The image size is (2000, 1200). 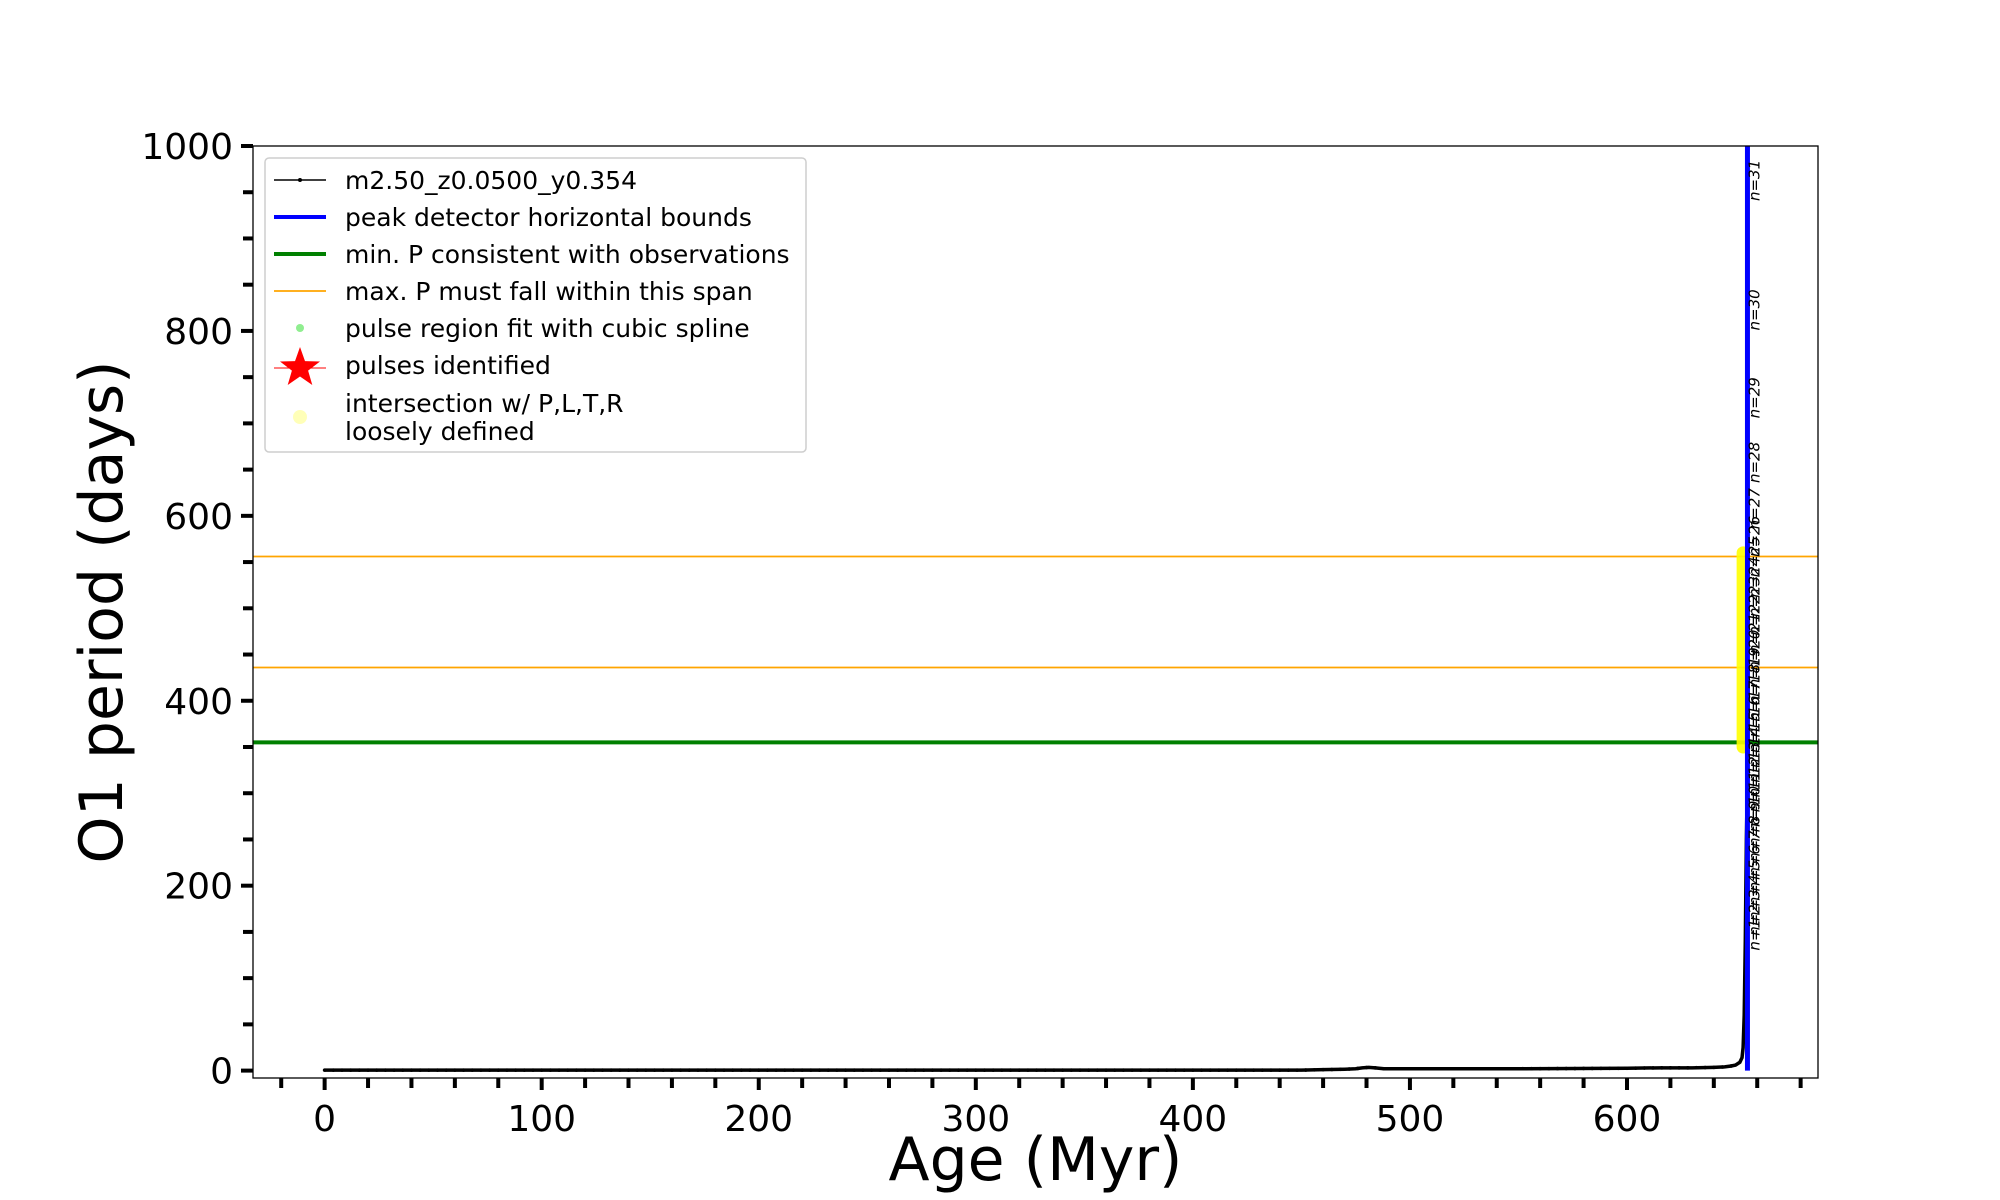 What do you see at coordinates (1754, 650) in the screenshot?
I see `pulse-label: n=20` at bounding box center [1754, 650].